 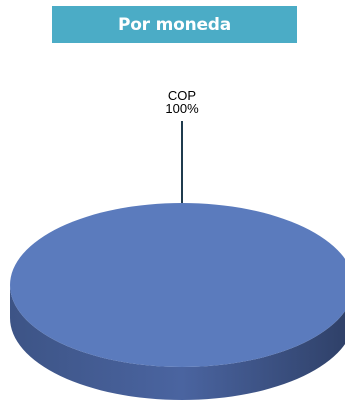 I want to click on chart-title: Por moneda, so click(x=174, y=24).